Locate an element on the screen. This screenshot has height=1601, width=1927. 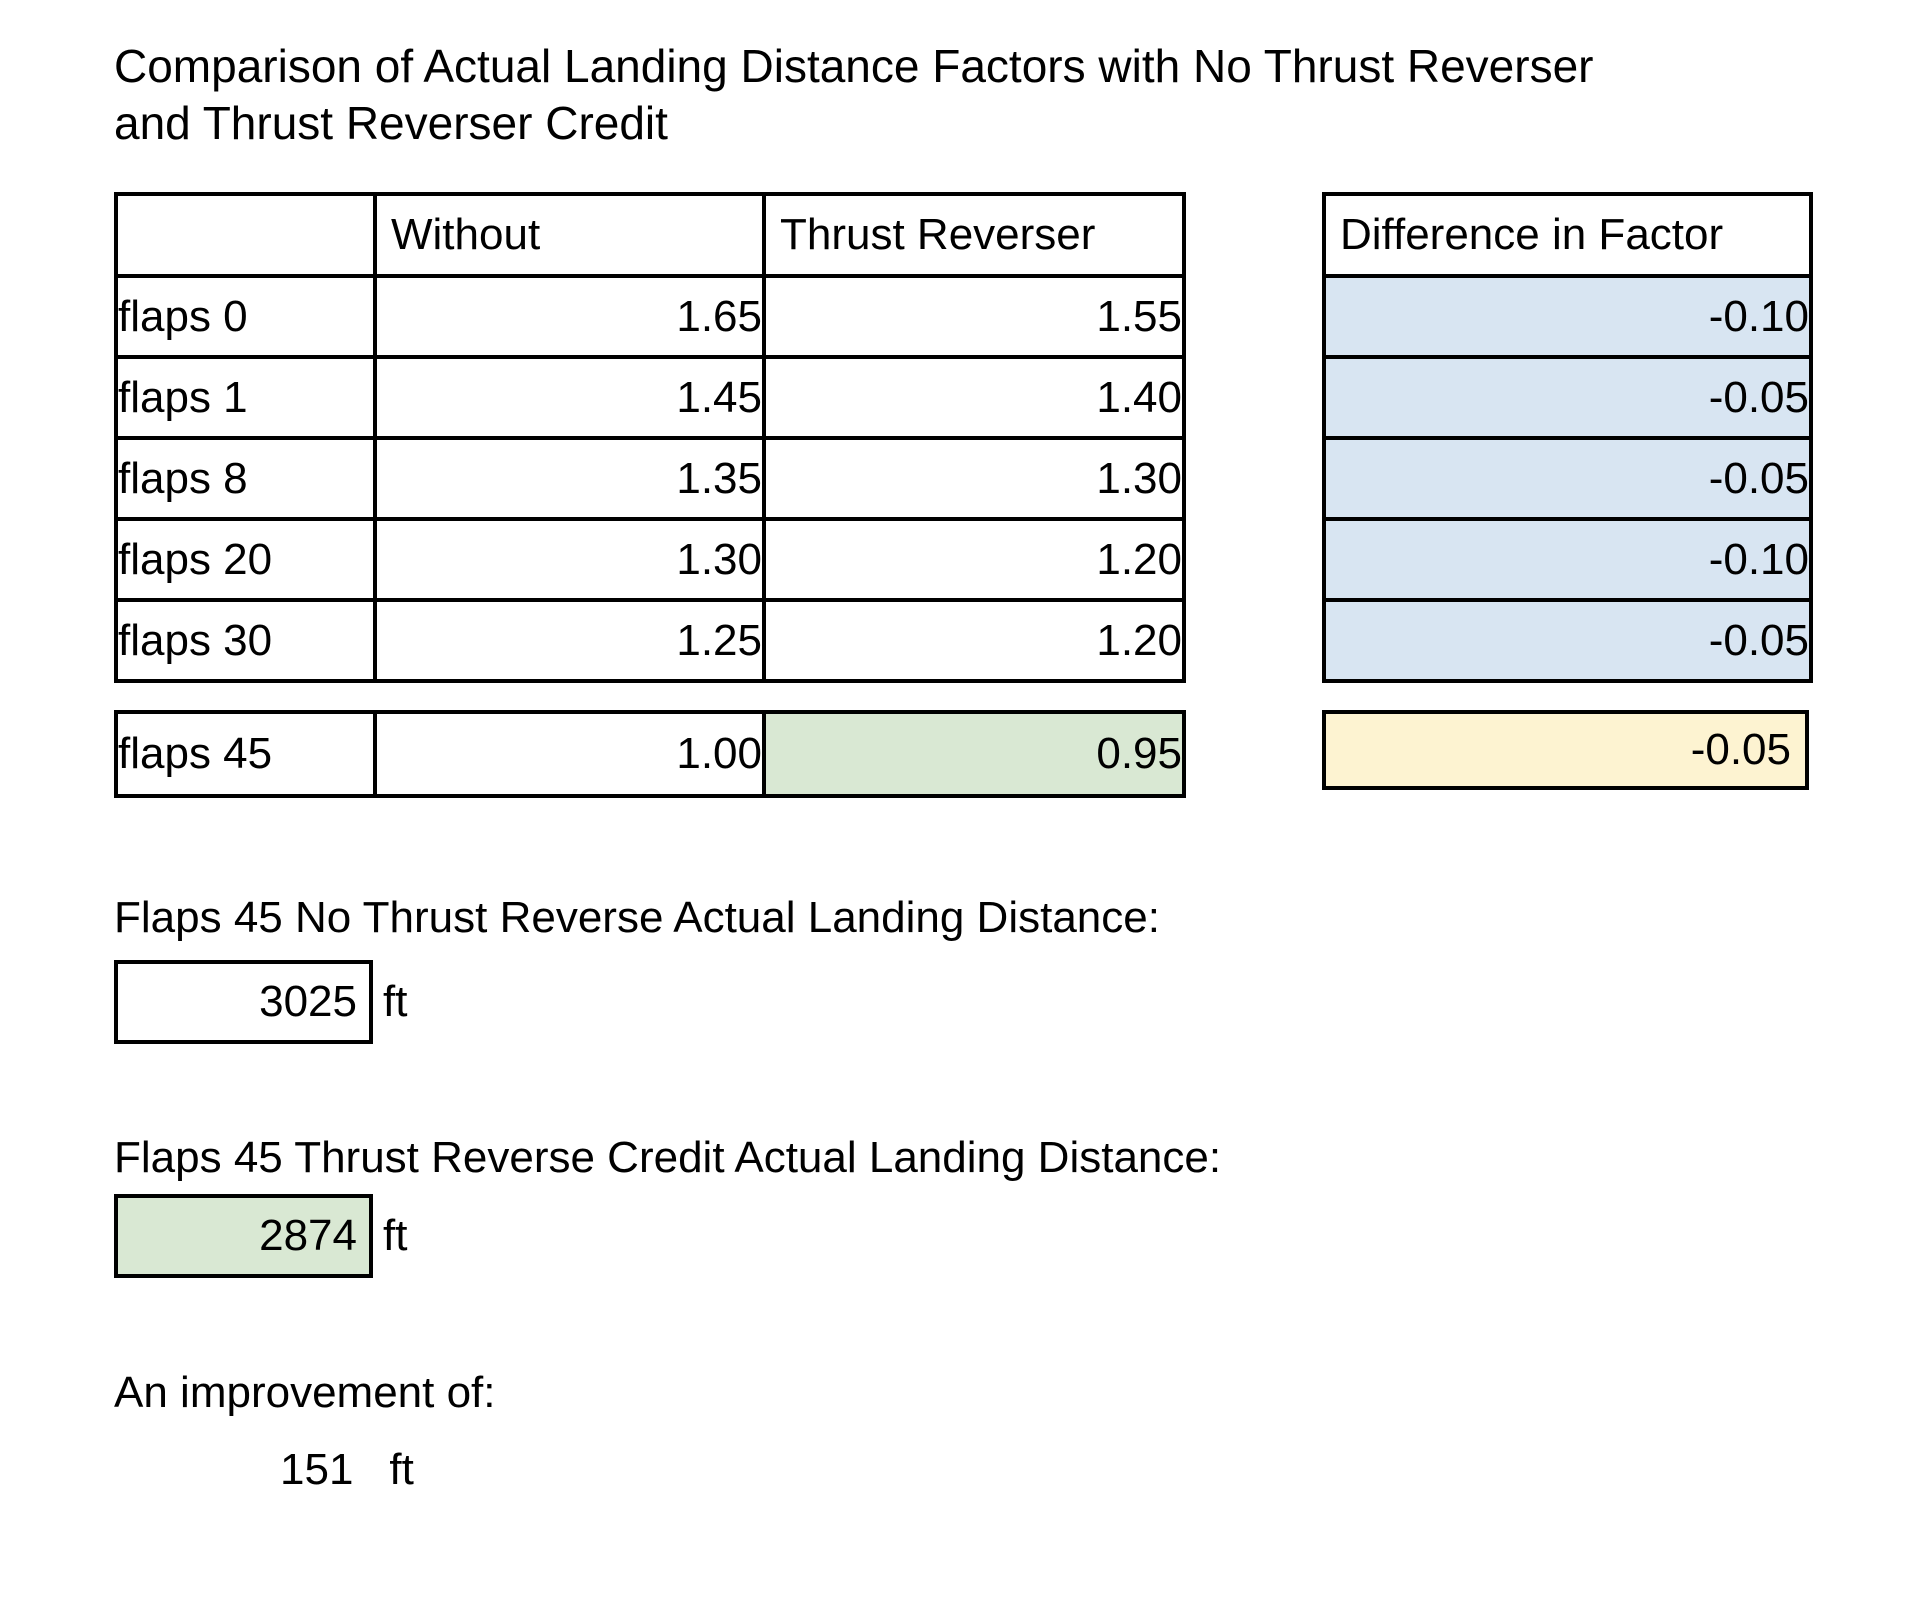
difference-value-flaps-1: -0.05 is located at coordinates (1567, 397).